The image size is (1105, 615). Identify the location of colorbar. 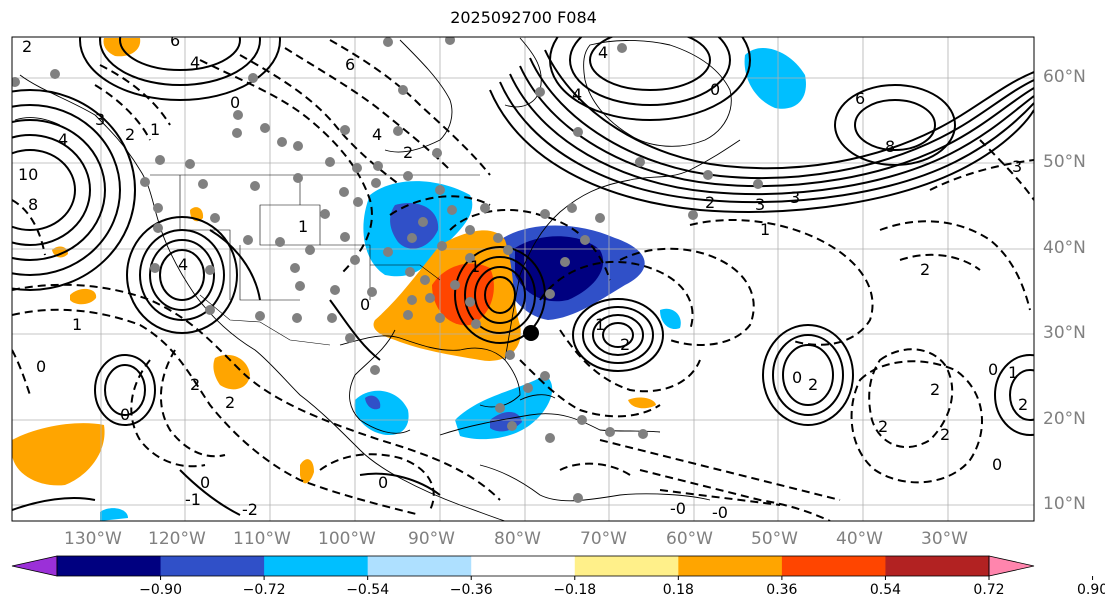
(552, 567).